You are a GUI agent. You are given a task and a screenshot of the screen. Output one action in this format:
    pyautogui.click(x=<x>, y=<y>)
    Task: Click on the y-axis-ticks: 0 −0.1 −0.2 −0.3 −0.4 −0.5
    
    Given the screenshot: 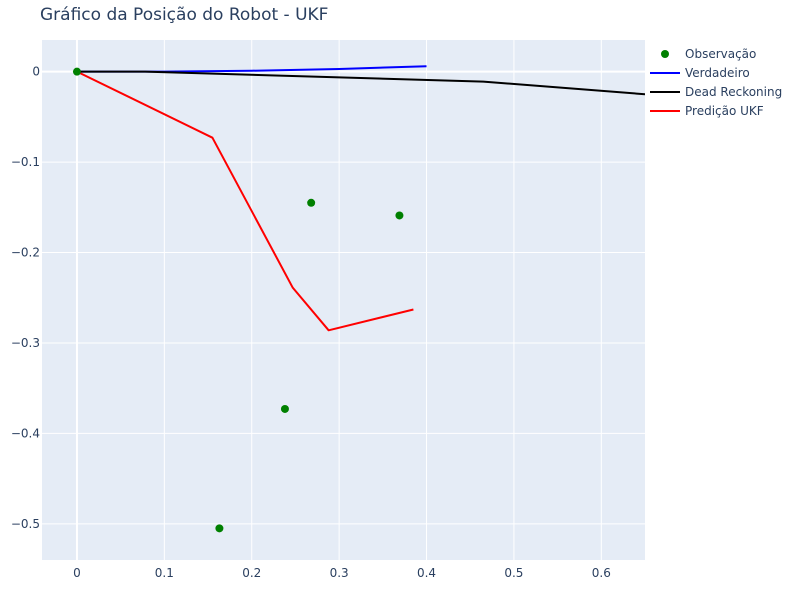 What is the action you would take?
    pyautogui.click(x=25, y=298)
    